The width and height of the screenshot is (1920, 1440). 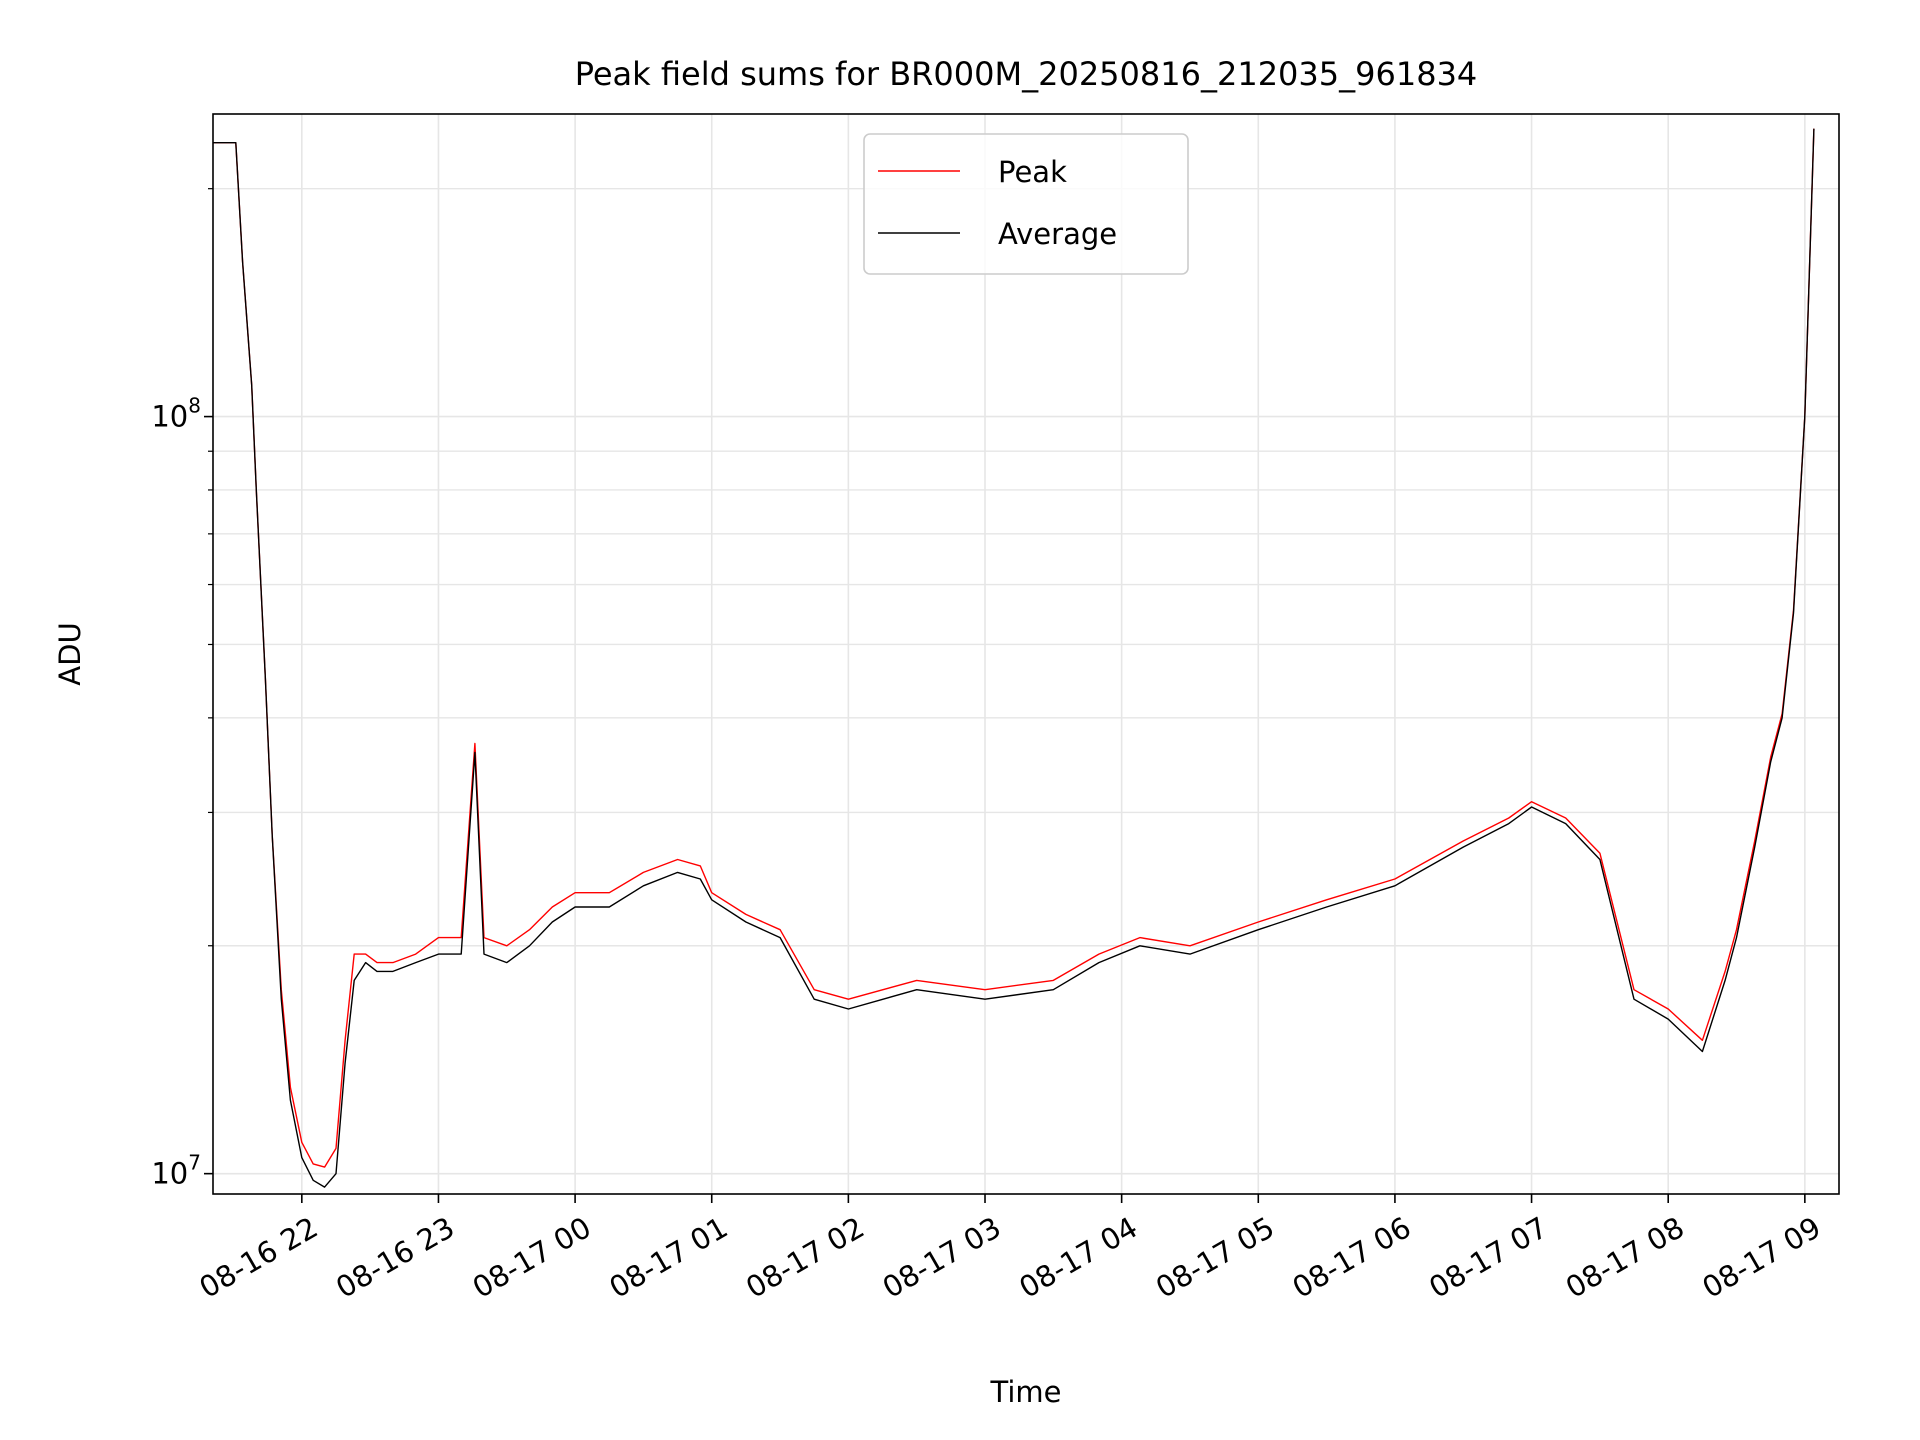 I want to click on legend: Peak Average, so click(x=1026, y=204).